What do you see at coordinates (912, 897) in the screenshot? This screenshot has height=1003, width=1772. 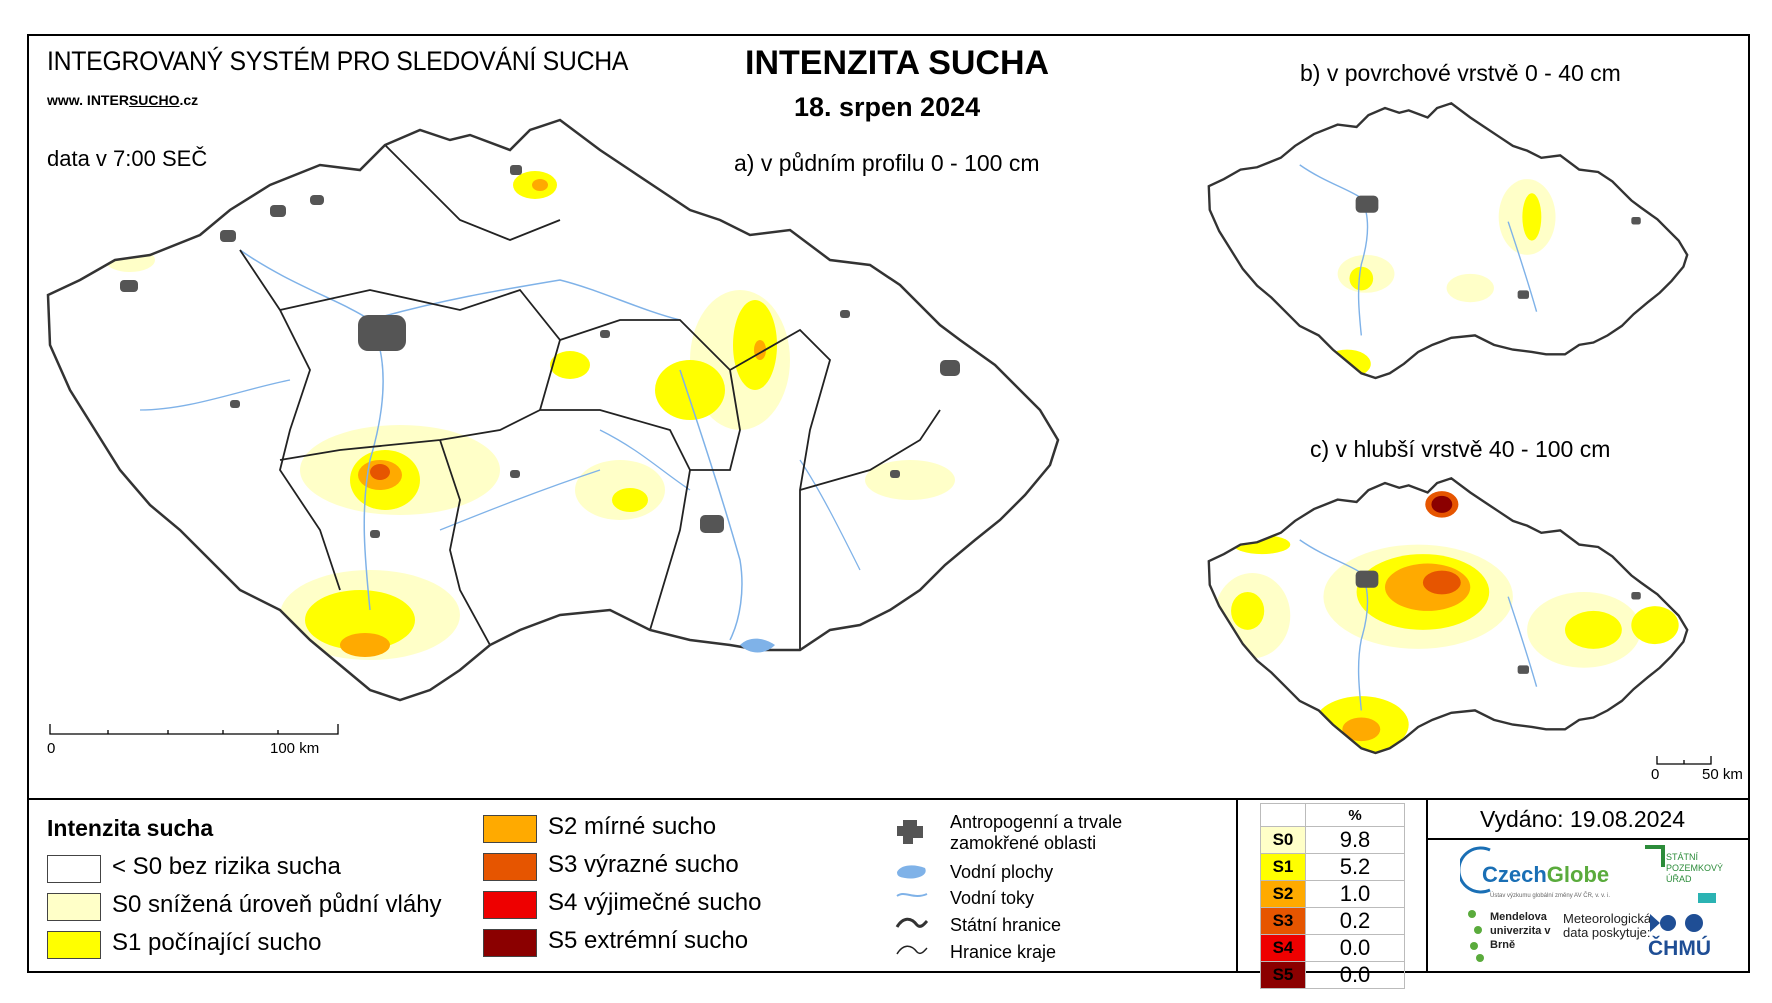 I see `river-icon` at bounding box center [912, 897].